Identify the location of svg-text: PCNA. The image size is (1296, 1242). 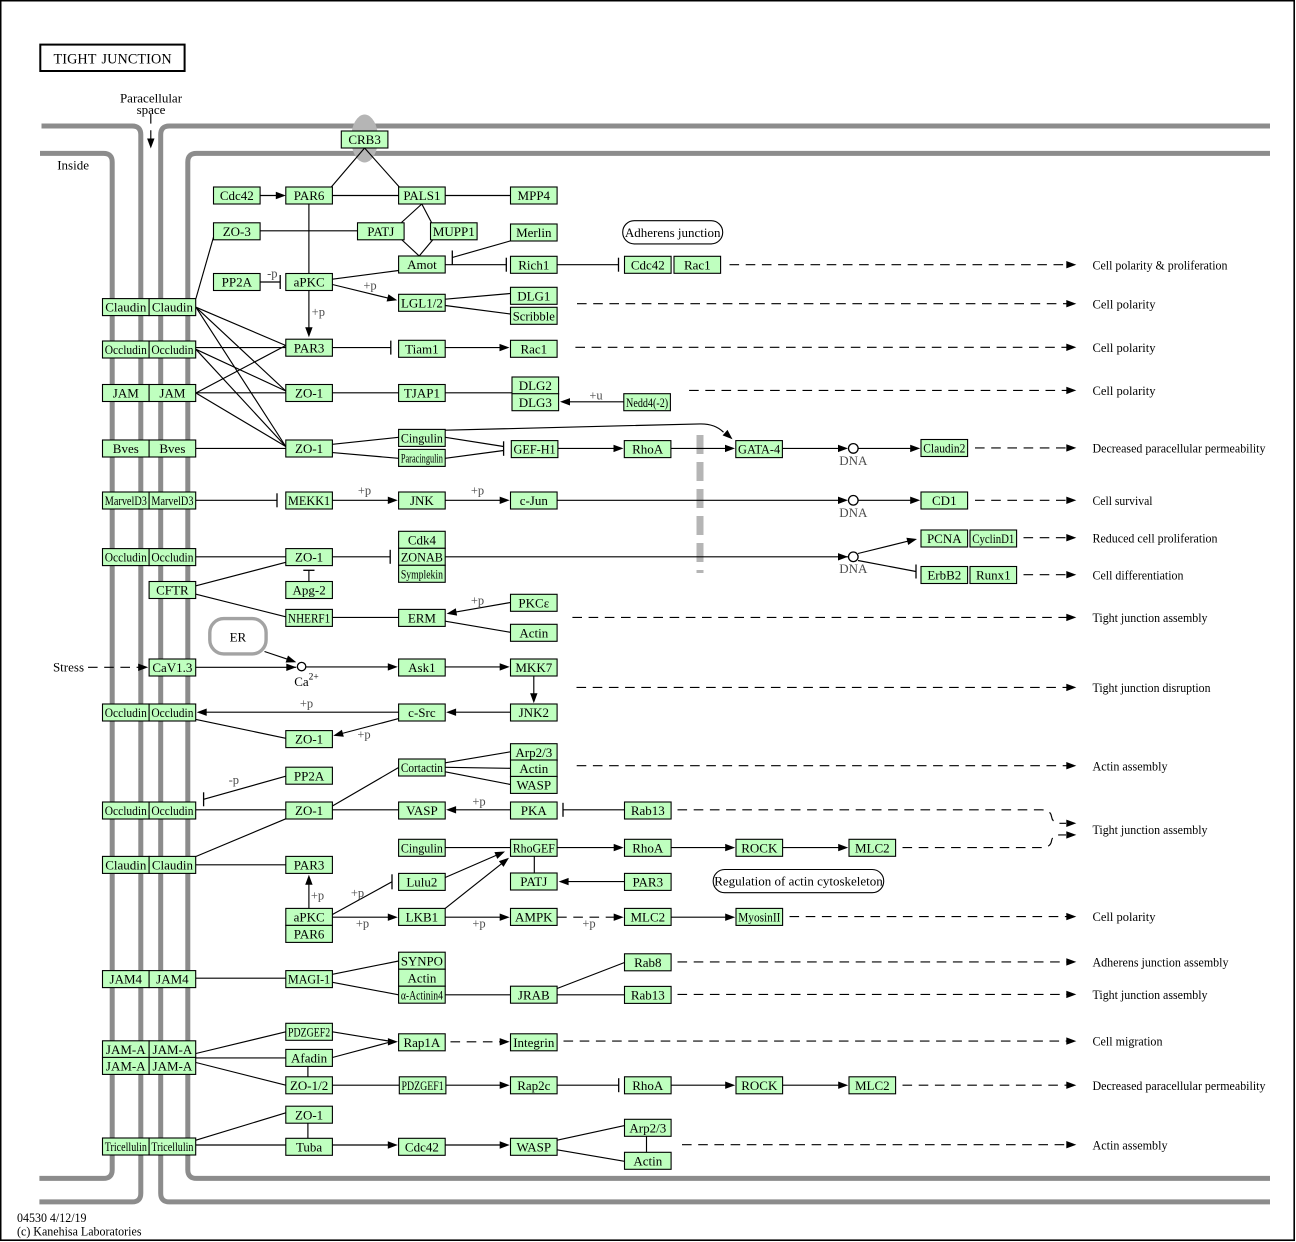
(944, 538).